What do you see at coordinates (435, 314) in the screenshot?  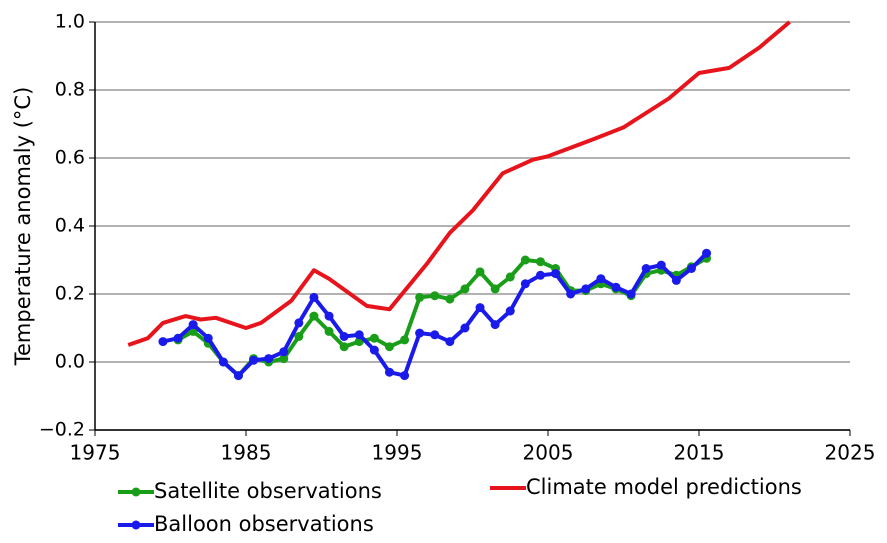 I see `series-line` at bounding box center [435, 314].